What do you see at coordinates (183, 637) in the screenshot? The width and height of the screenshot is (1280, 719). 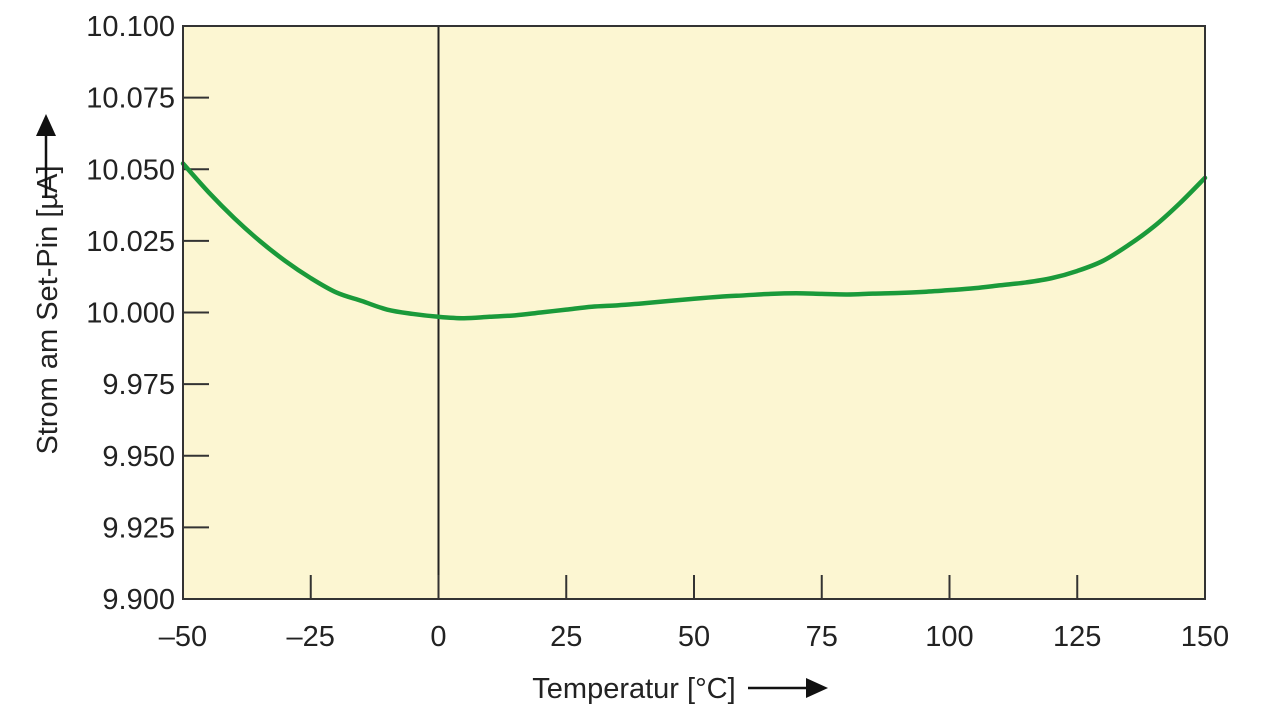 I see `x-tick-label: –50` at bounding box center [183, 637].